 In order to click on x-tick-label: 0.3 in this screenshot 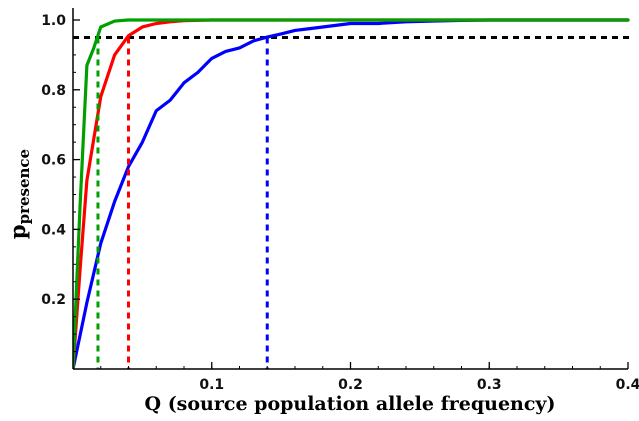, I will do `click(489, 385)`.